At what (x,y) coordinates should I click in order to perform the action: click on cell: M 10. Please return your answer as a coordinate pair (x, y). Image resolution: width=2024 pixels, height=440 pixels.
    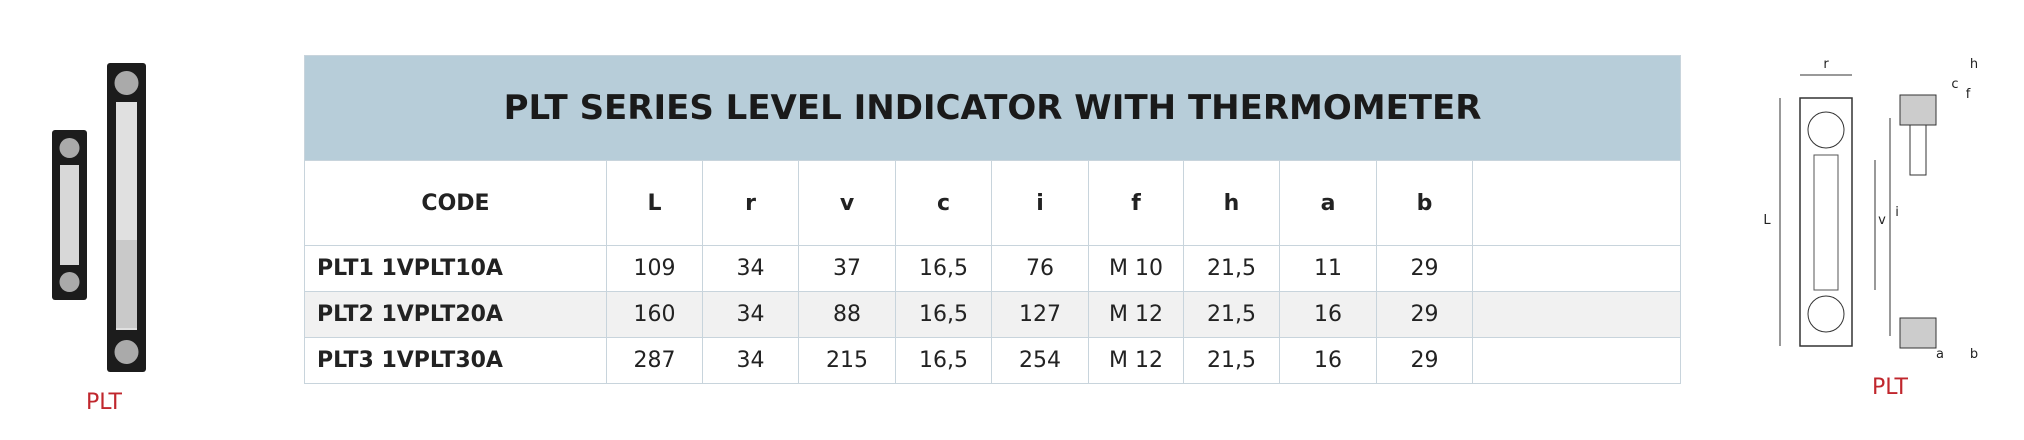
    Looking at the image, I should click on (1136, 268).